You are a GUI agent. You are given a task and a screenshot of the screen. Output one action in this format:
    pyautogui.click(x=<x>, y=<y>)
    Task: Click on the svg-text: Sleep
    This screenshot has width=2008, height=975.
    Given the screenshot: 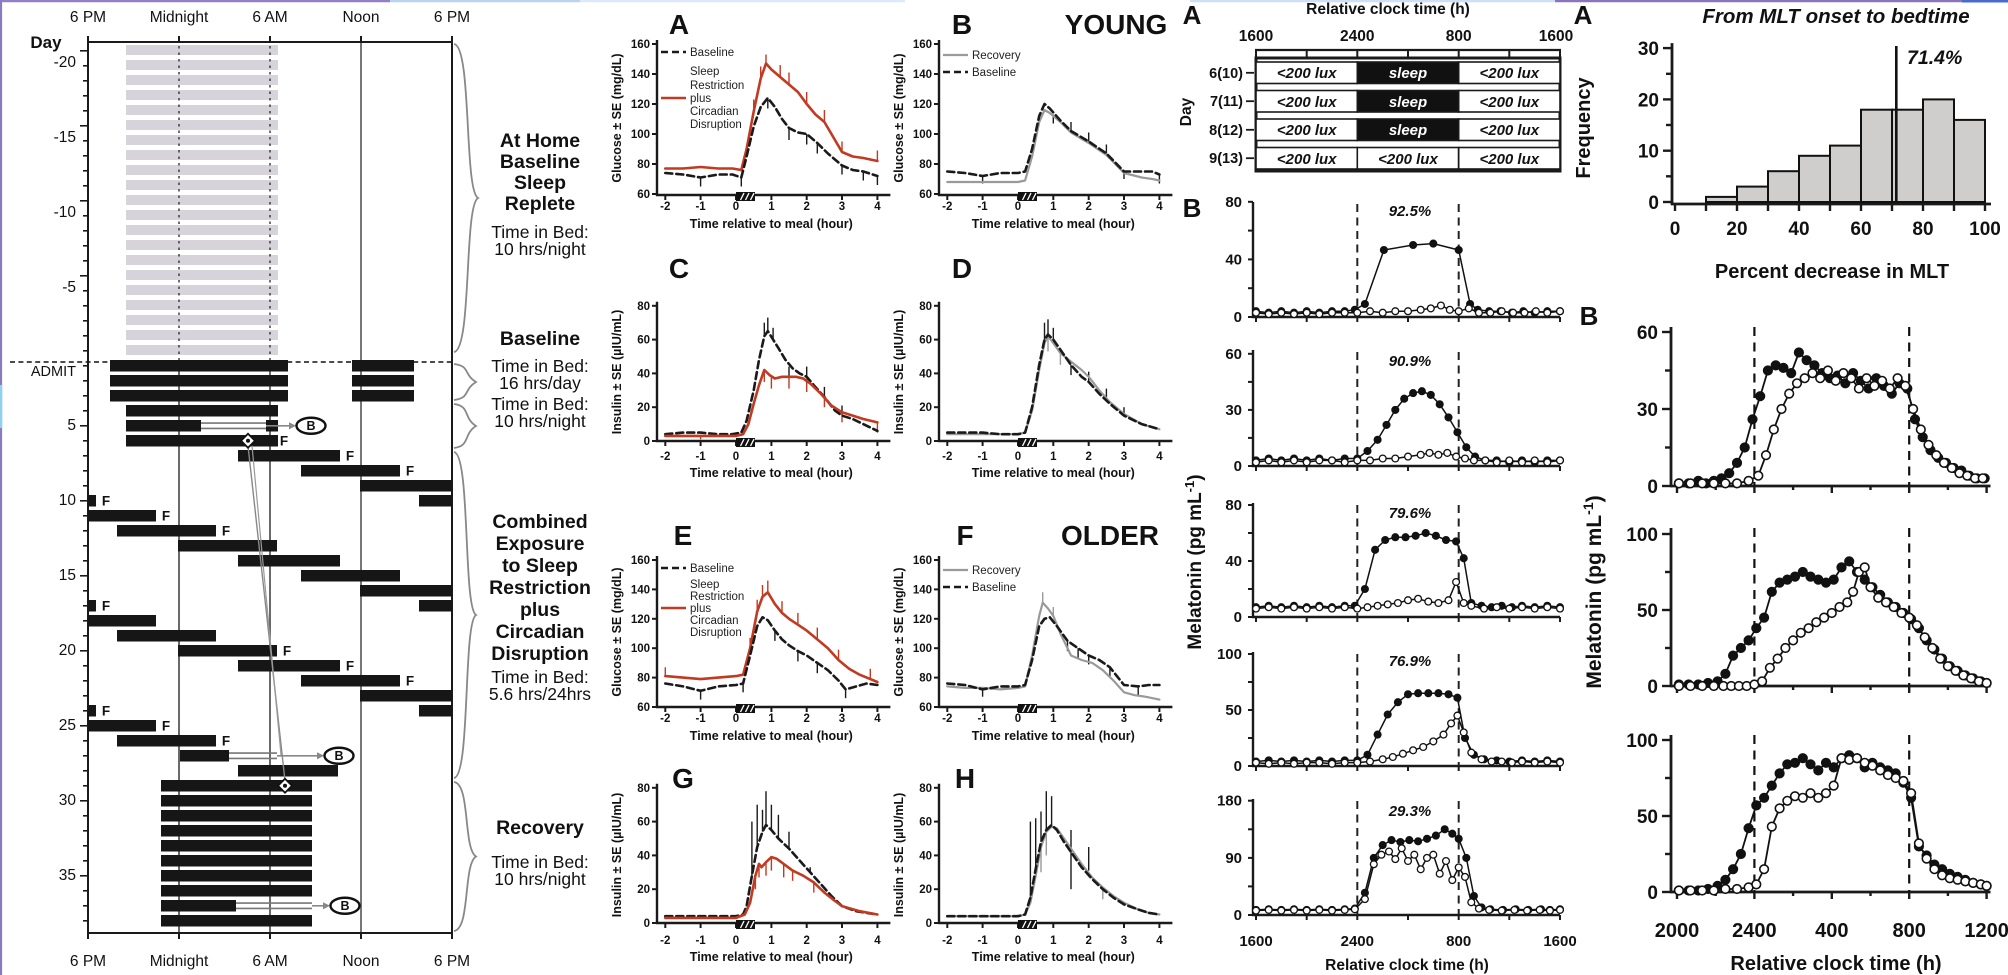 What is the action you would take?
    pyautogui.click(x=540, y=183)
    